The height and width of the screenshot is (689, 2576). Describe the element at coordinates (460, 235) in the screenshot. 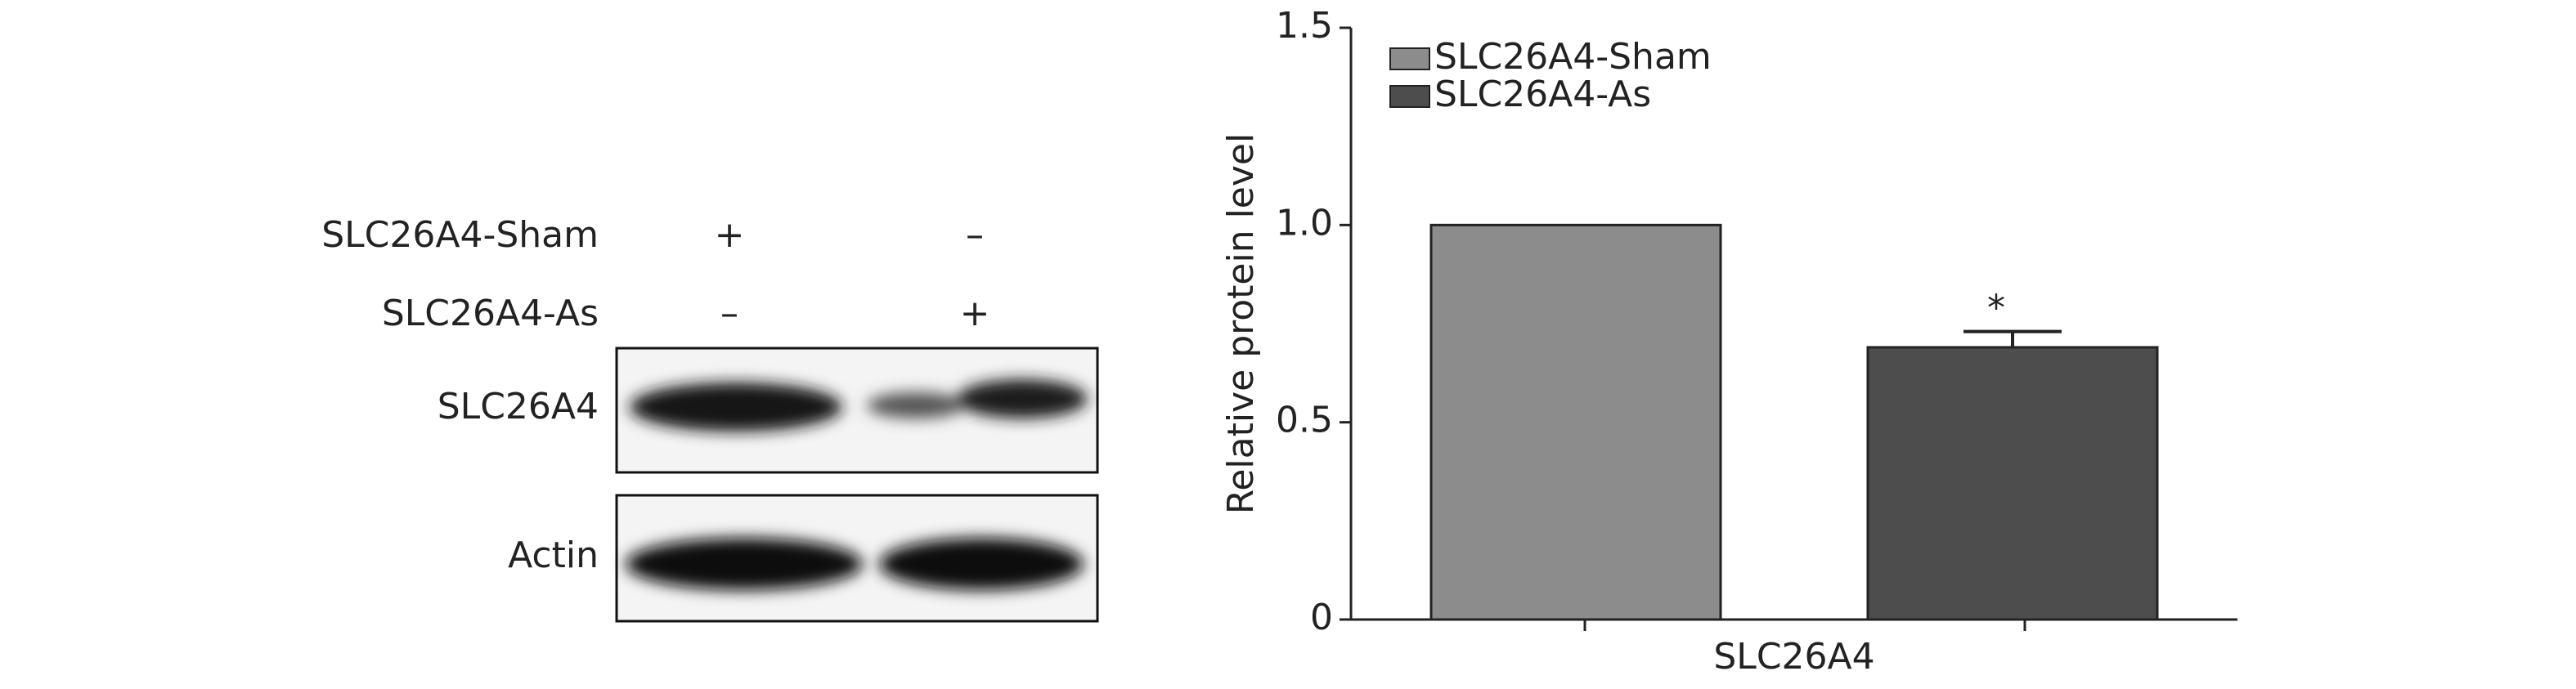

I see `row-label: SLC26A4-Sham` at that location.